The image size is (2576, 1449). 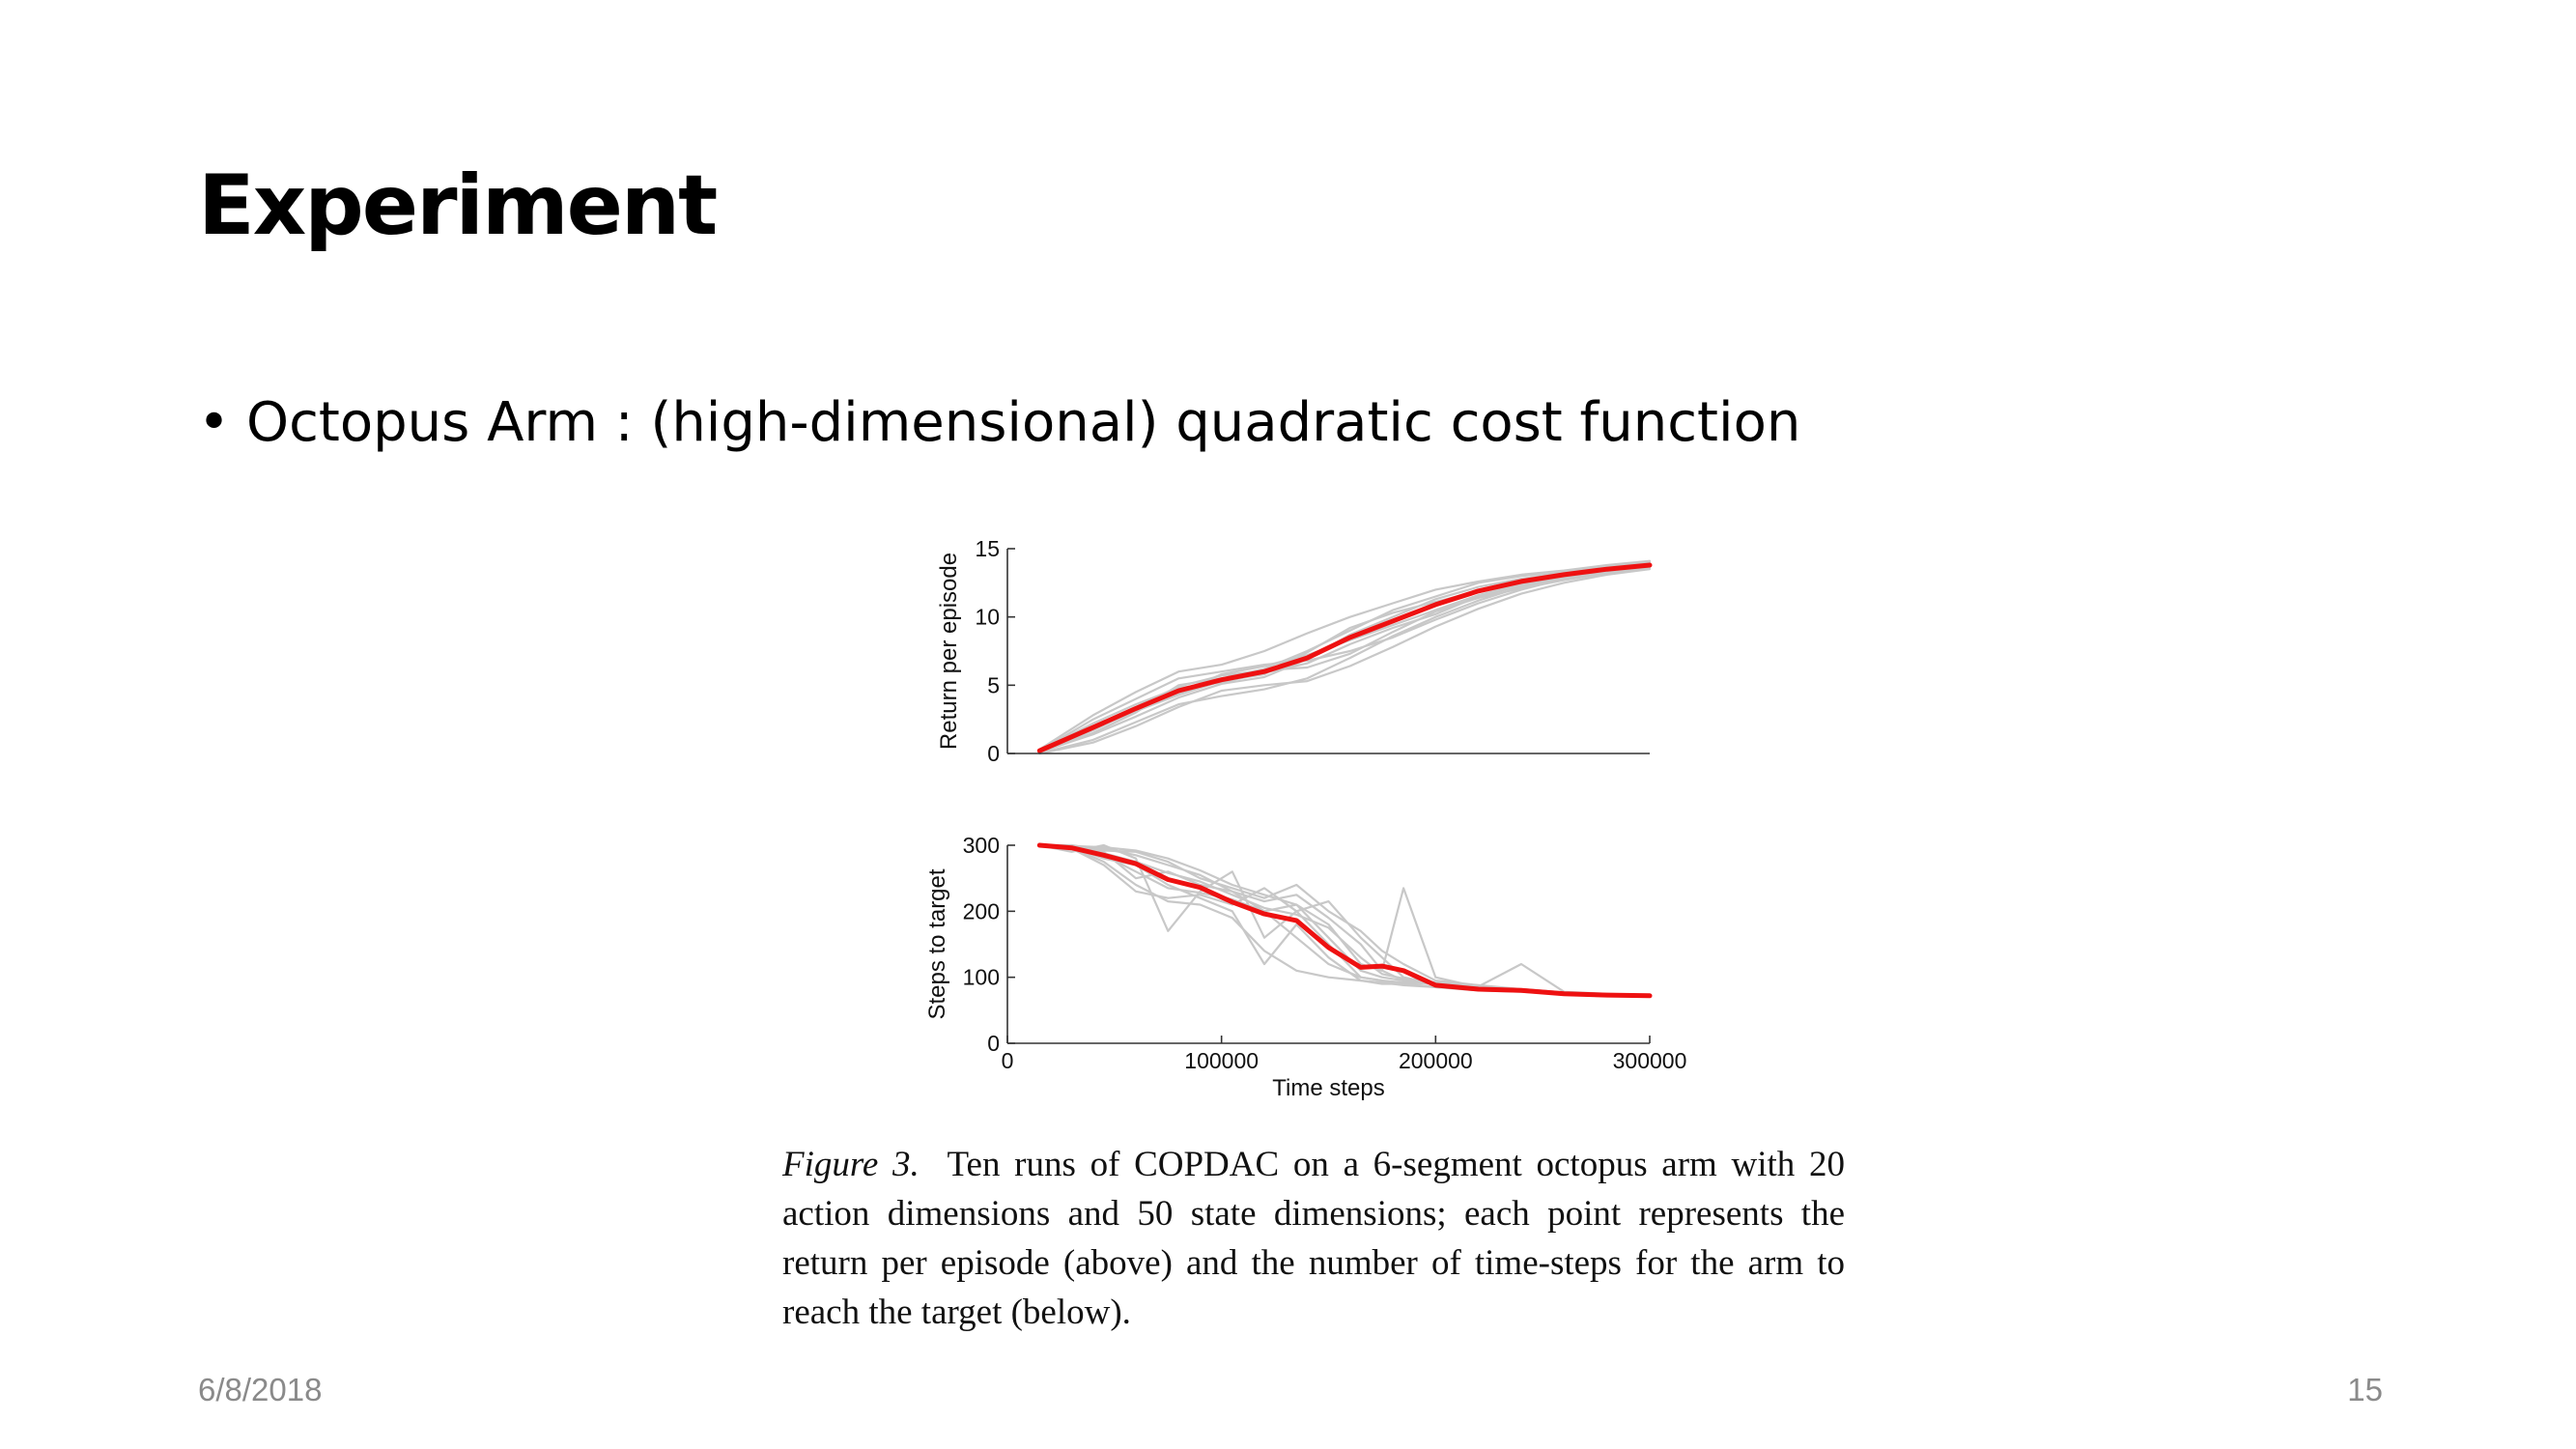 What do you see at coordinates (1328, 1088) in the screenshot?
I see `x-axis-label: Time steps` at bounding box center [1328, 1088].